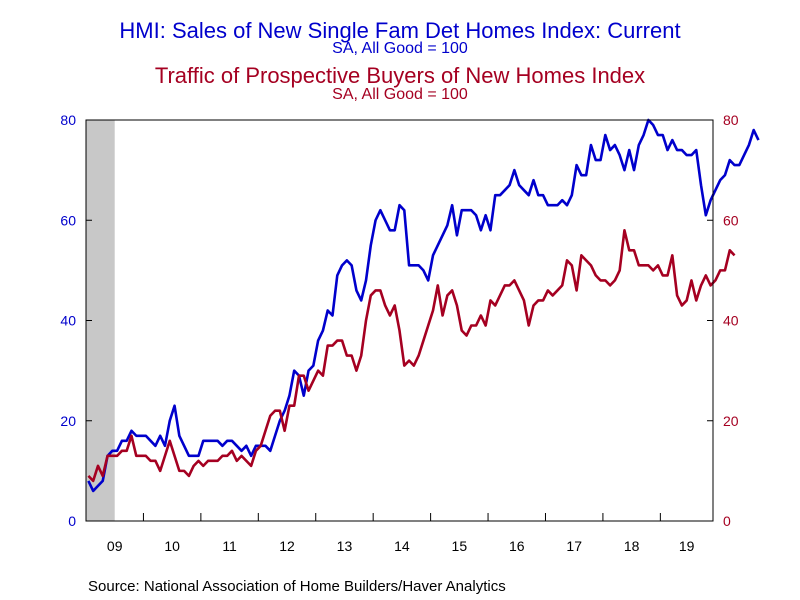 Image resolution: width=800 pixels, height=600 pixels. What do you see at coordinates (731, 220) in the screenshot?
I see `right-axis-tick-label: 60` at bounding box center [731, 220].